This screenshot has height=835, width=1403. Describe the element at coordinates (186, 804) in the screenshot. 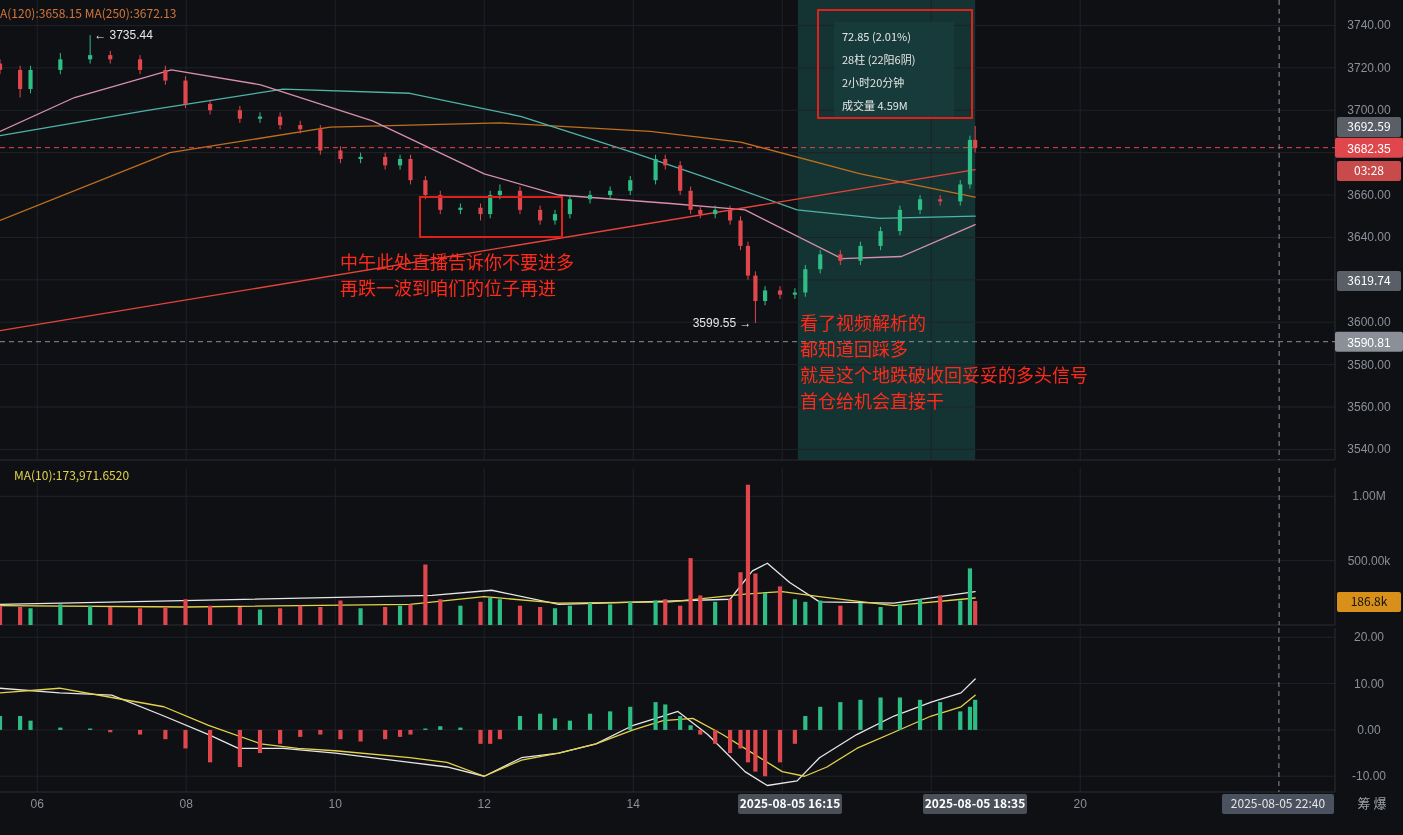

I see `x-tick-label: 08` at that location.